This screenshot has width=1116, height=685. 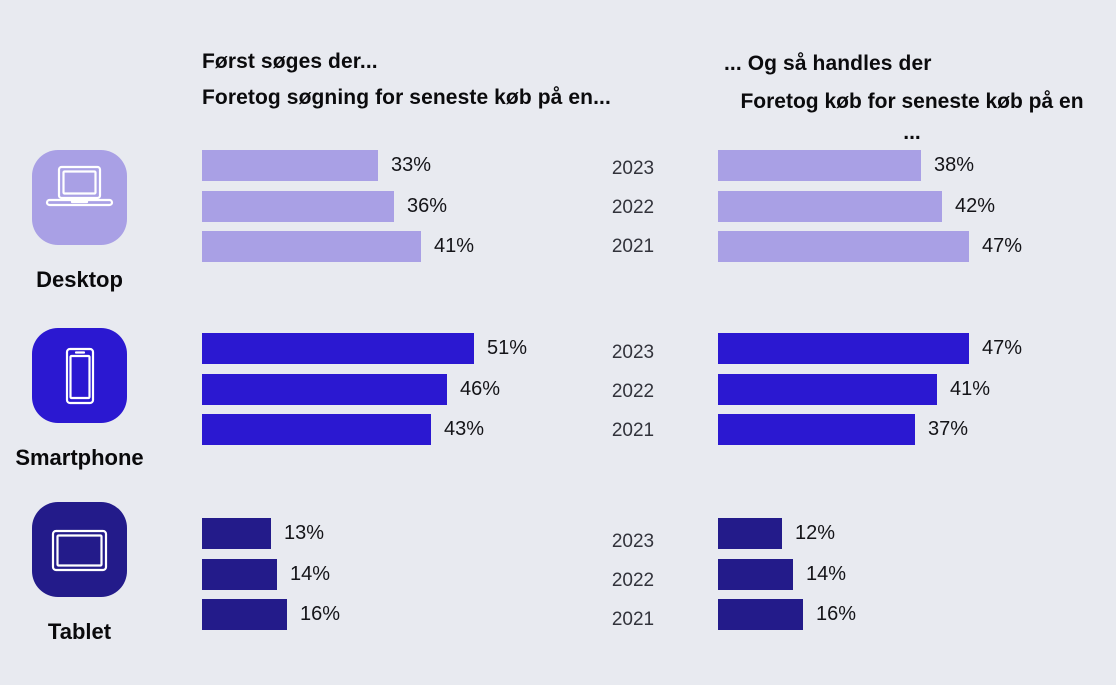 What do you see at coordinates (633, 391) in the screenshot?
I see `year-label-smartphone-2022: 2022` at bounding box center [633, 391].